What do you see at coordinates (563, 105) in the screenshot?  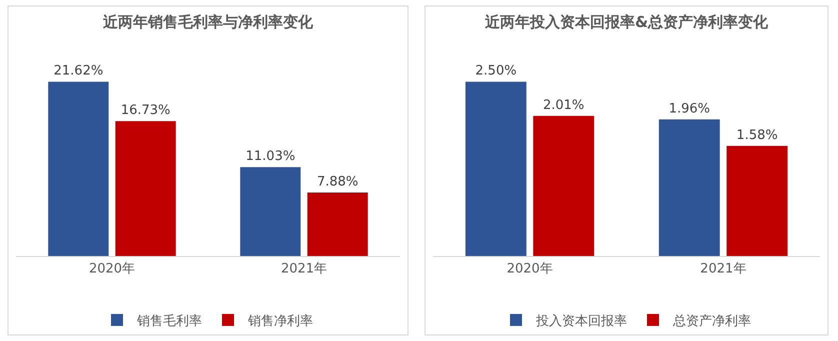 I see `data-label: 2.01%` at bounding box center [563, 105].